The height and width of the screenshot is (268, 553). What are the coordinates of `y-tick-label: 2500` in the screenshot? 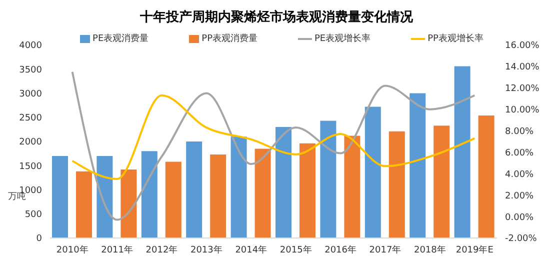 It's located at (30, 119).